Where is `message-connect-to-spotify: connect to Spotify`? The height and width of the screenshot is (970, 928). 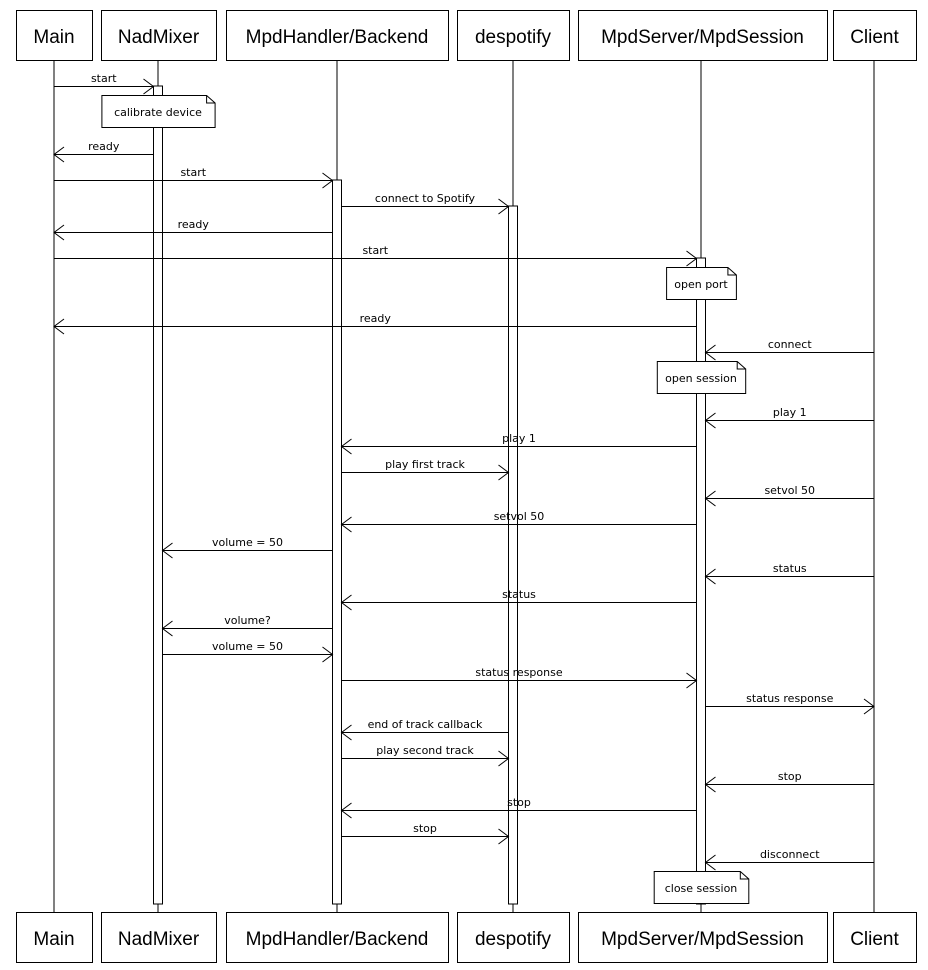 message-connect-to-spotify: connect to Spotify is located at coordinates (425, 203).